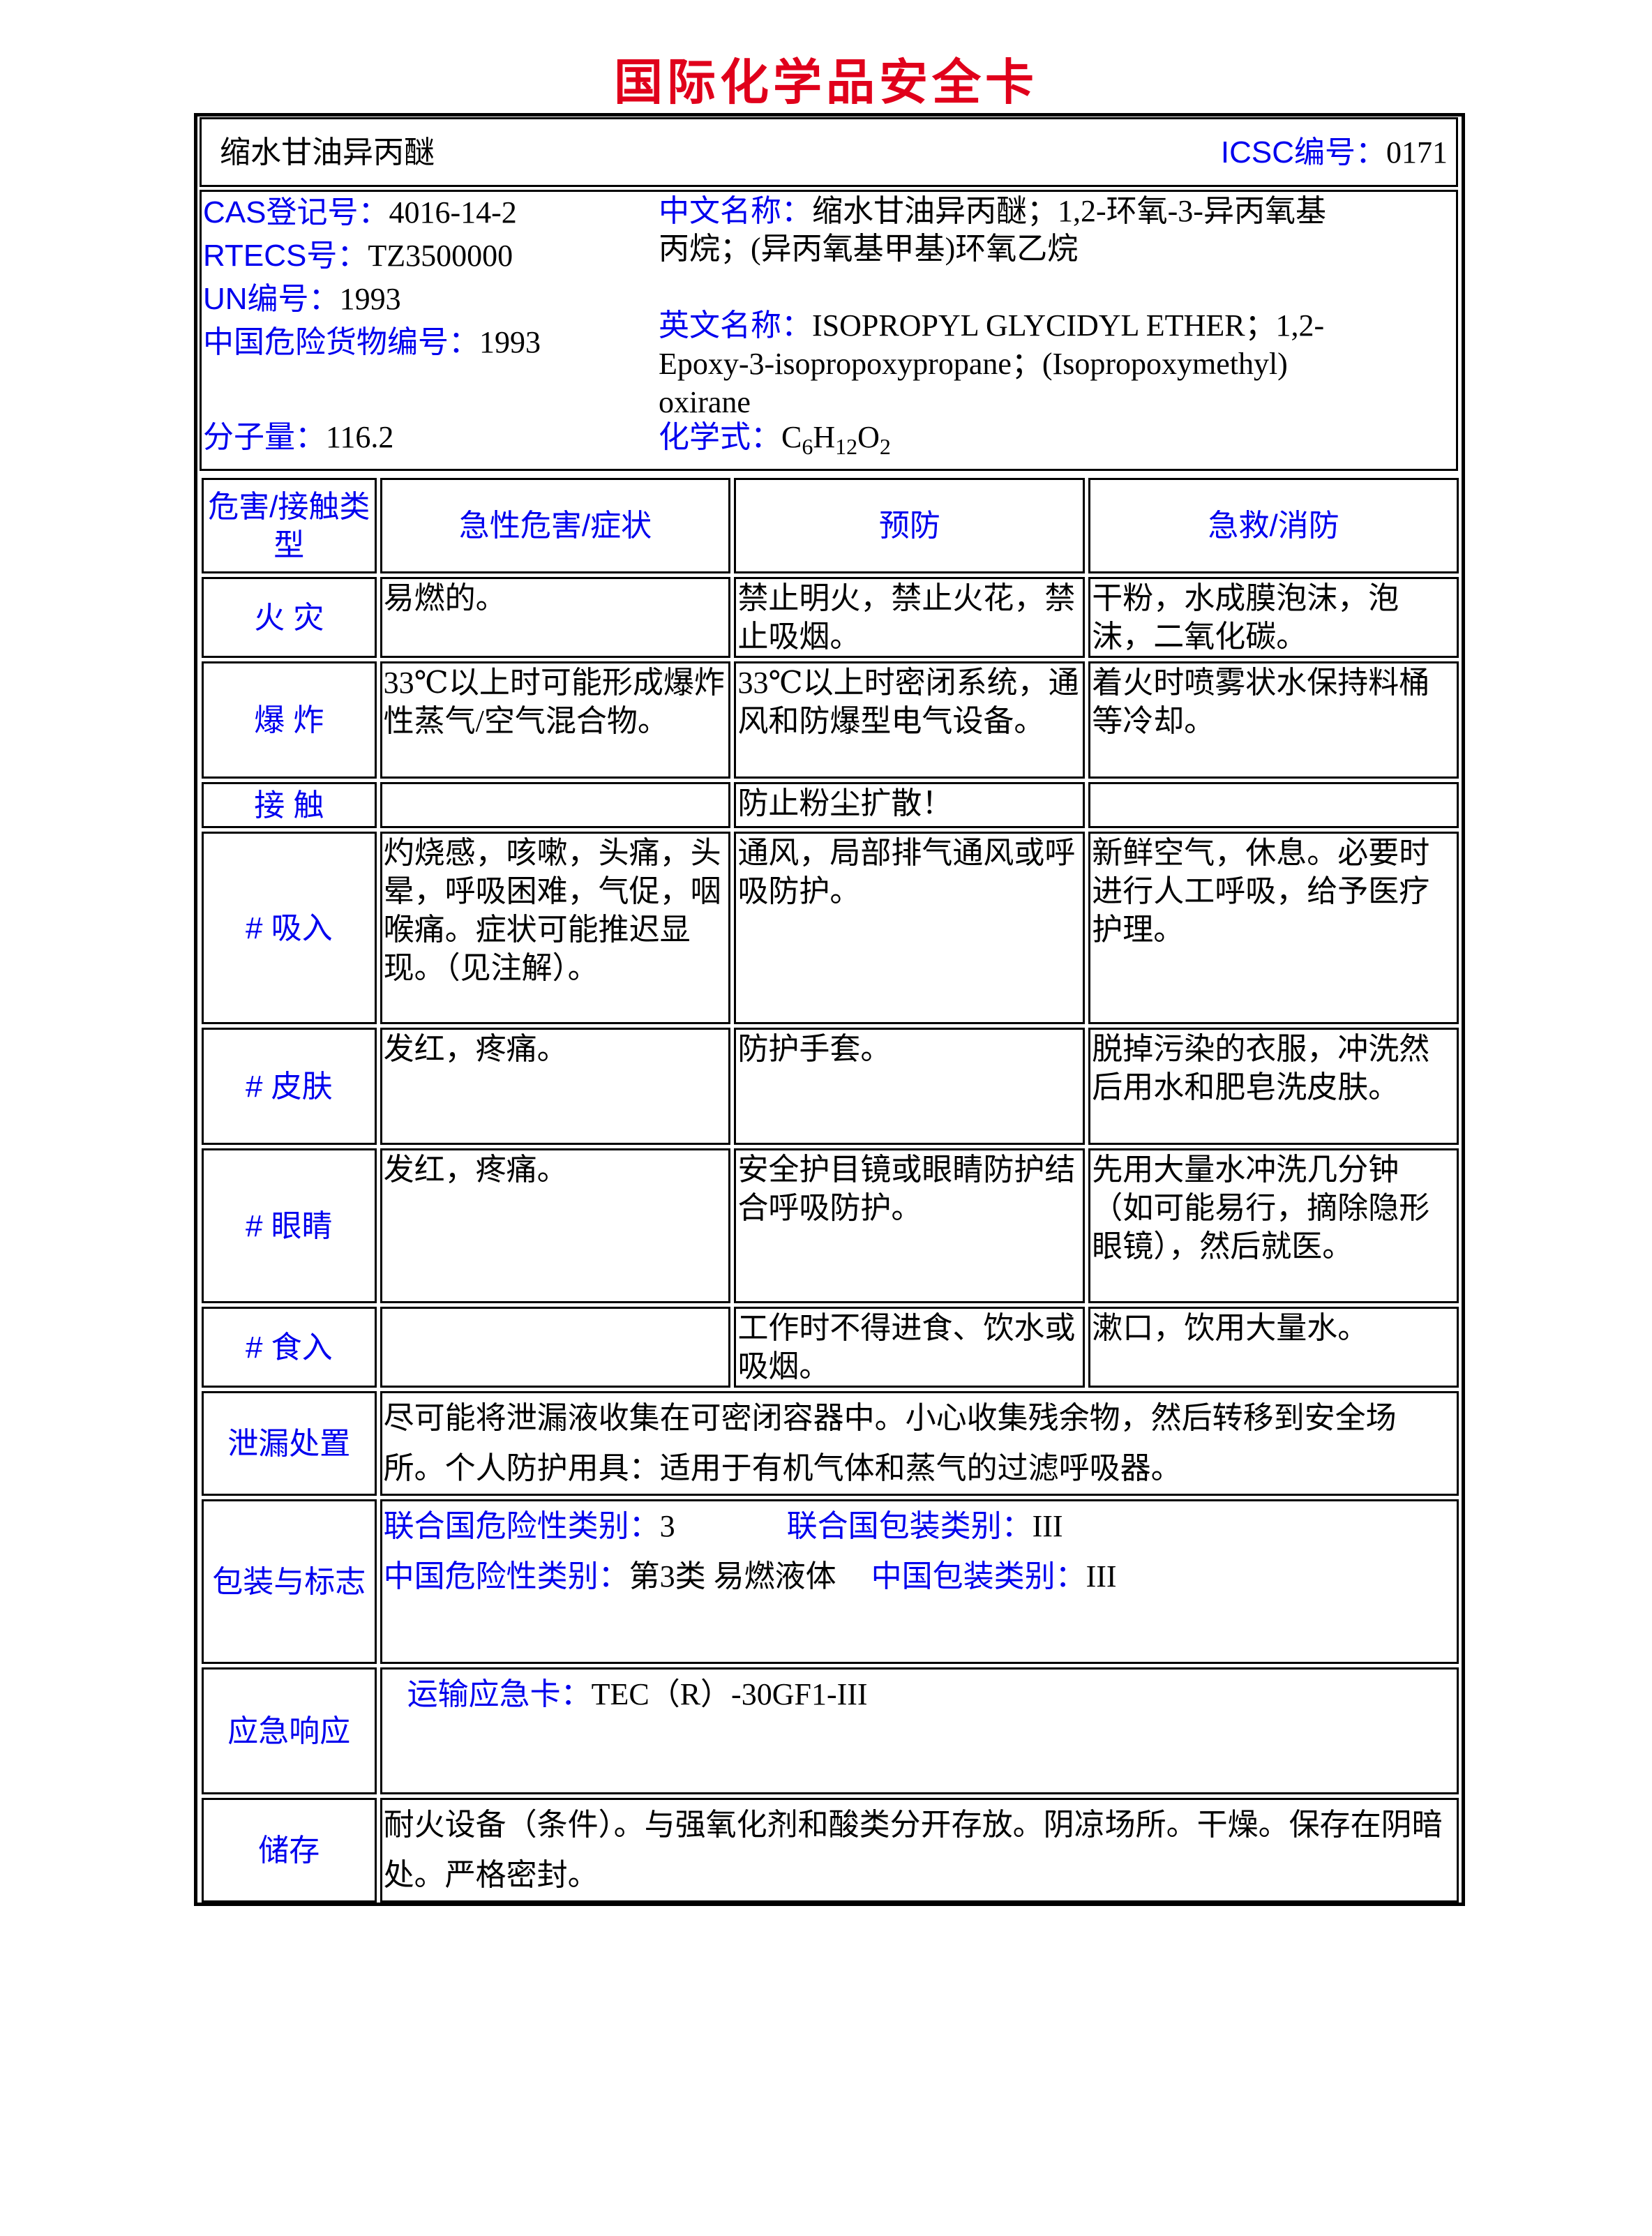 The height and width of the screenshot is (2236, 1652). I want to click on un-pack-value: III, so click(1047, 1526).